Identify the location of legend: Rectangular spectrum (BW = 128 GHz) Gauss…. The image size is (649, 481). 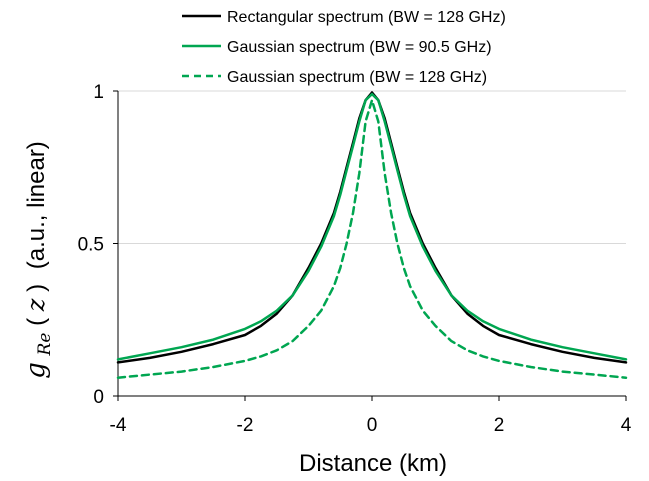
(344, 47).